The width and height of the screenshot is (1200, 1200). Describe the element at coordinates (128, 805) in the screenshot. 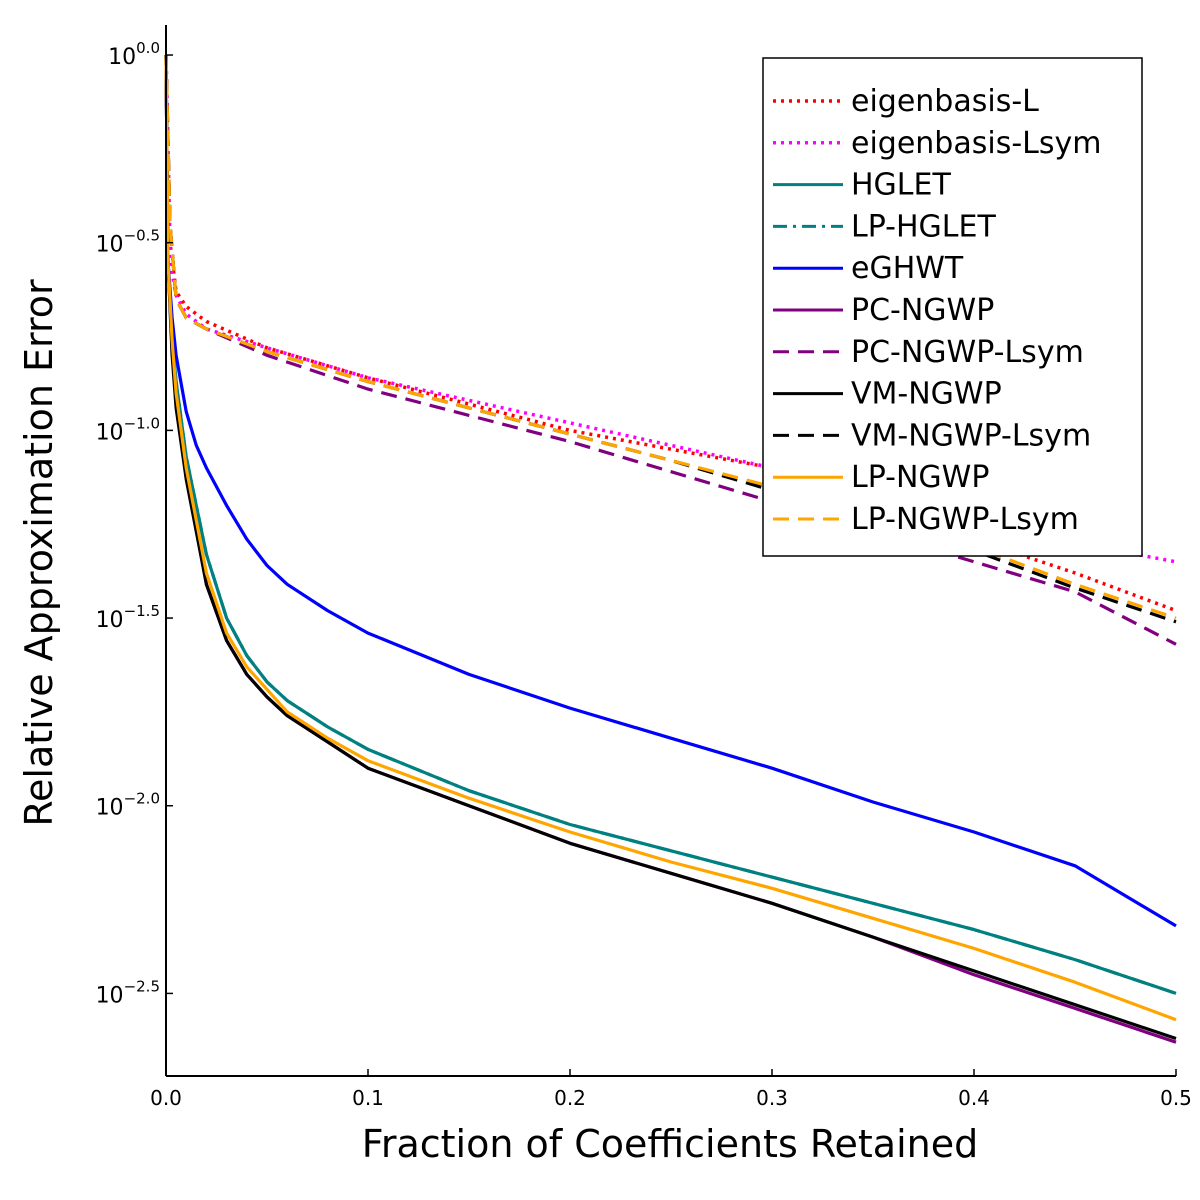

I see `y-tick-label: 10−2.0` at that location.